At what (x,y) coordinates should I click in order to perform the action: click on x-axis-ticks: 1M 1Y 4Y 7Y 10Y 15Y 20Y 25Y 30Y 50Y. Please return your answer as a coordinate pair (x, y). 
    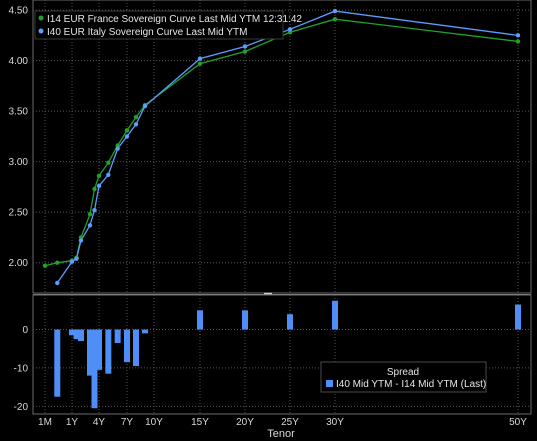
    Looking at the image, I should click on (282, 422).